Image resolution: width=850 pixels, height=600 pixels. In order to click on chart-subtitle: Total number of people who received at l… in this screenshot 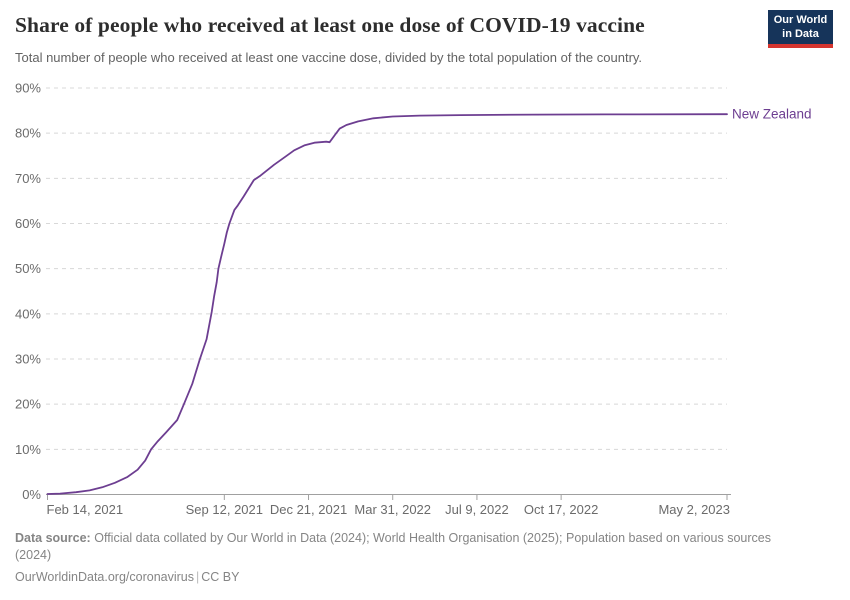, I will do `click(329, 57)`.